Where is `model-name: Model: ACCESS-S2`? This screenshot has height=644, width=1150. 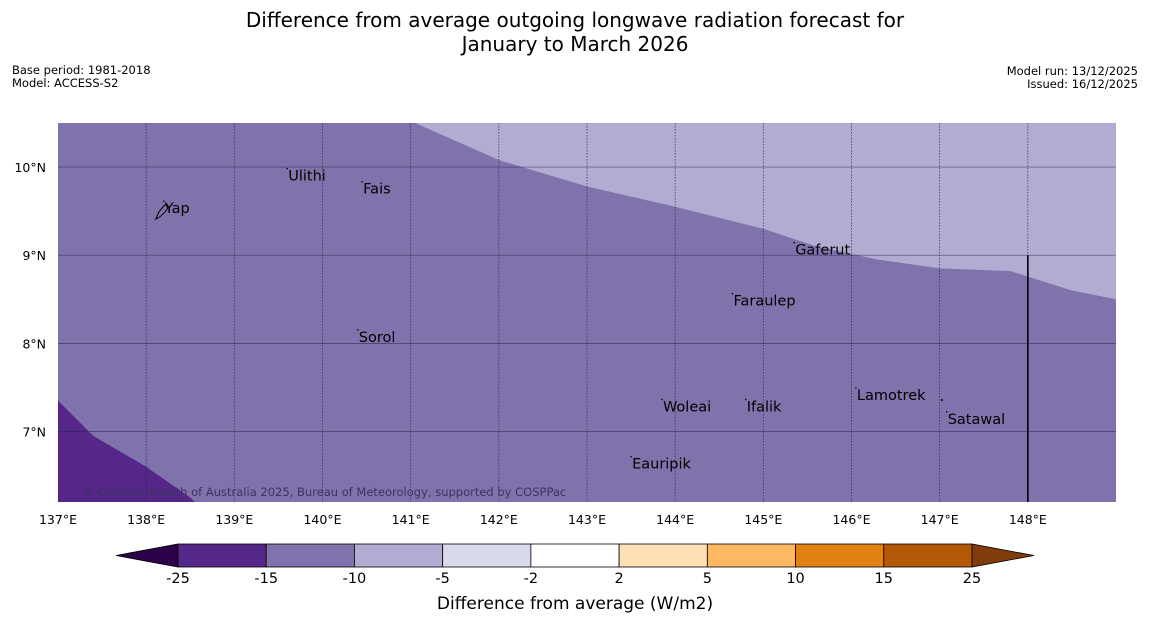 model-name: Model: ACCESS-S2 is located at coordinates (65, 83).